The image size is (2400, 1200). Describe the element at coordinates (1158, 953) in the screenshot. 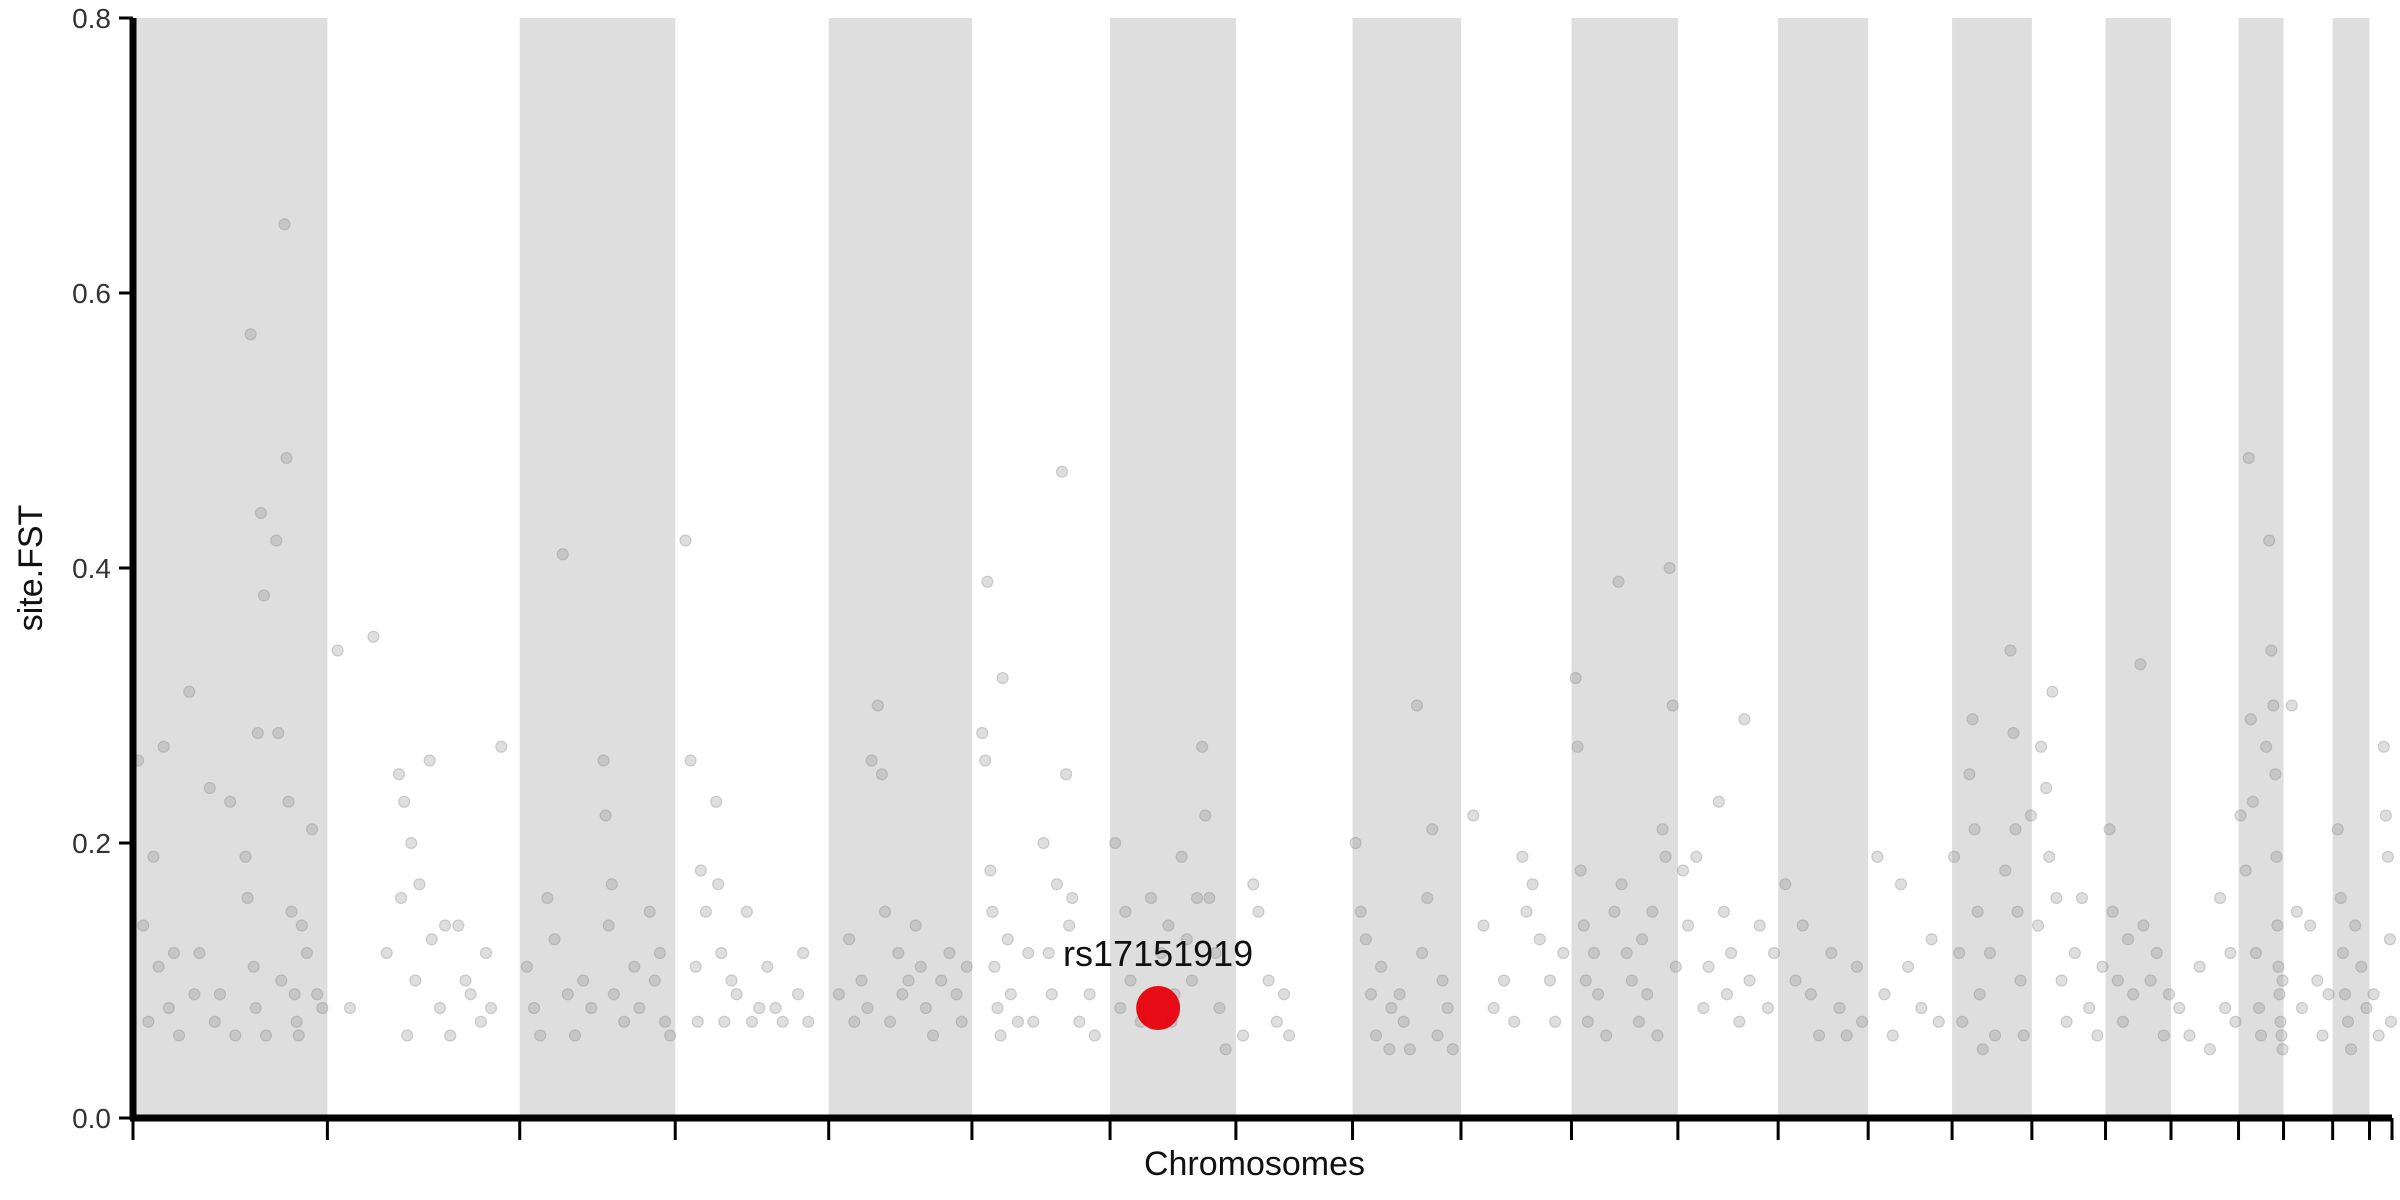

I see `highlight-snp-label: rs17151919` at that location.